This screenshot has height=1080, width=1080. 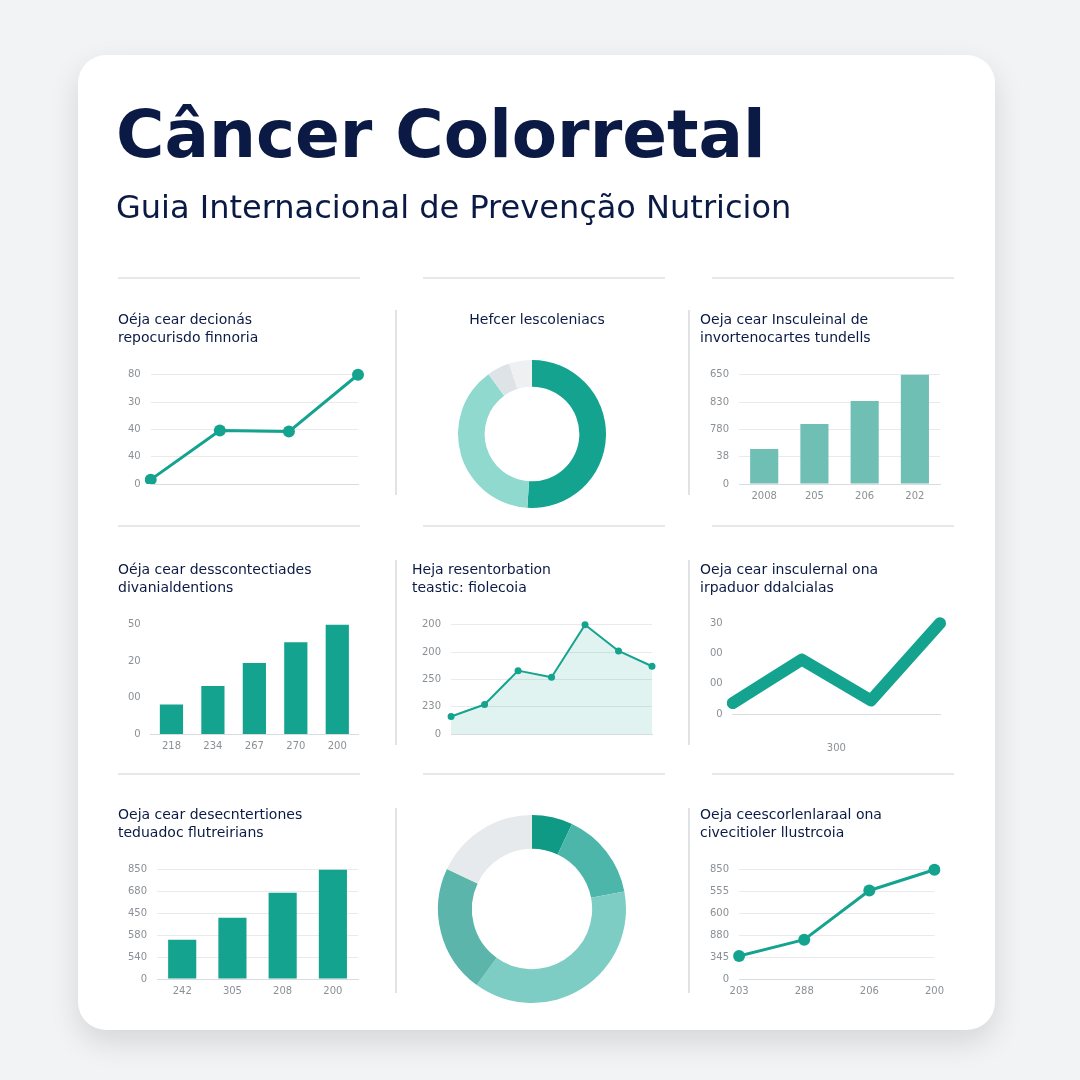 I want to click on text: 780, so click(x=719, y=428).